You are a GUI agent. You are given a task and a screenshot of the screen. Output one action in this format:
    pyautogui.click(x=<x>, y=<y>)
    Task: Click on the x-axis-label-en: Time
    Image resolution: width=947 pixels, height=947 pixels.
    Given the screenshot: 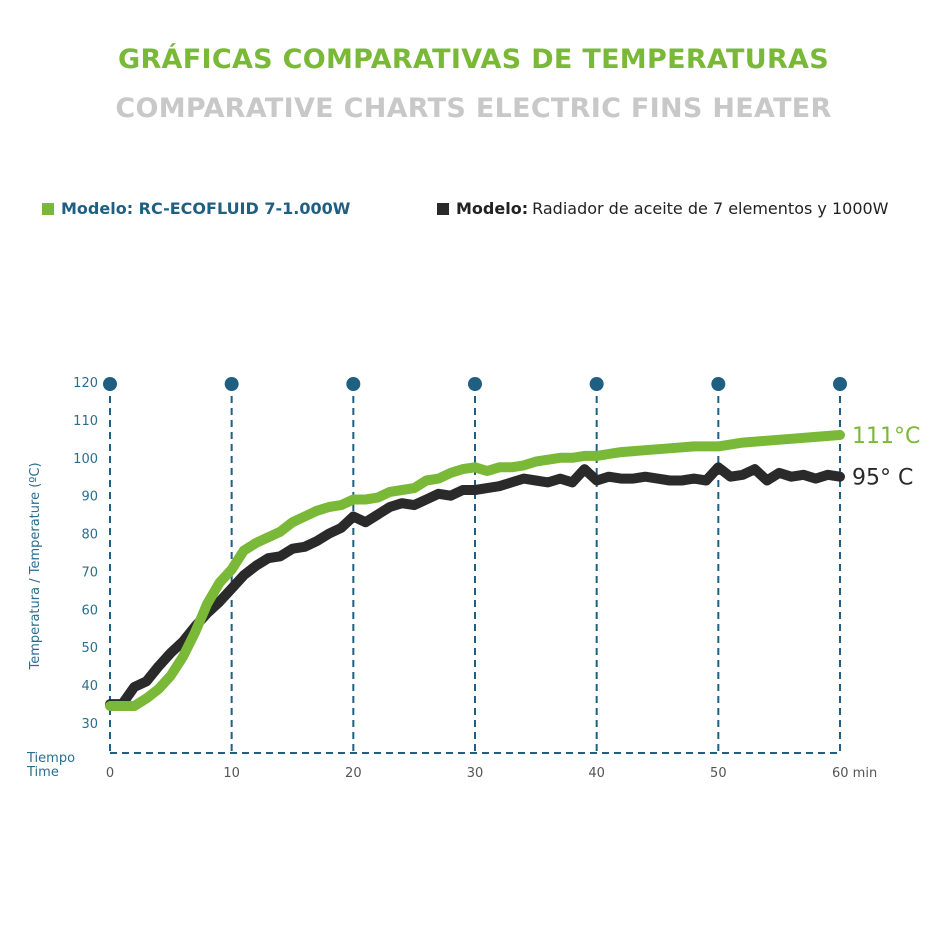 What is the action you would take?
    pyautogui.click(x=42, y=772)
    